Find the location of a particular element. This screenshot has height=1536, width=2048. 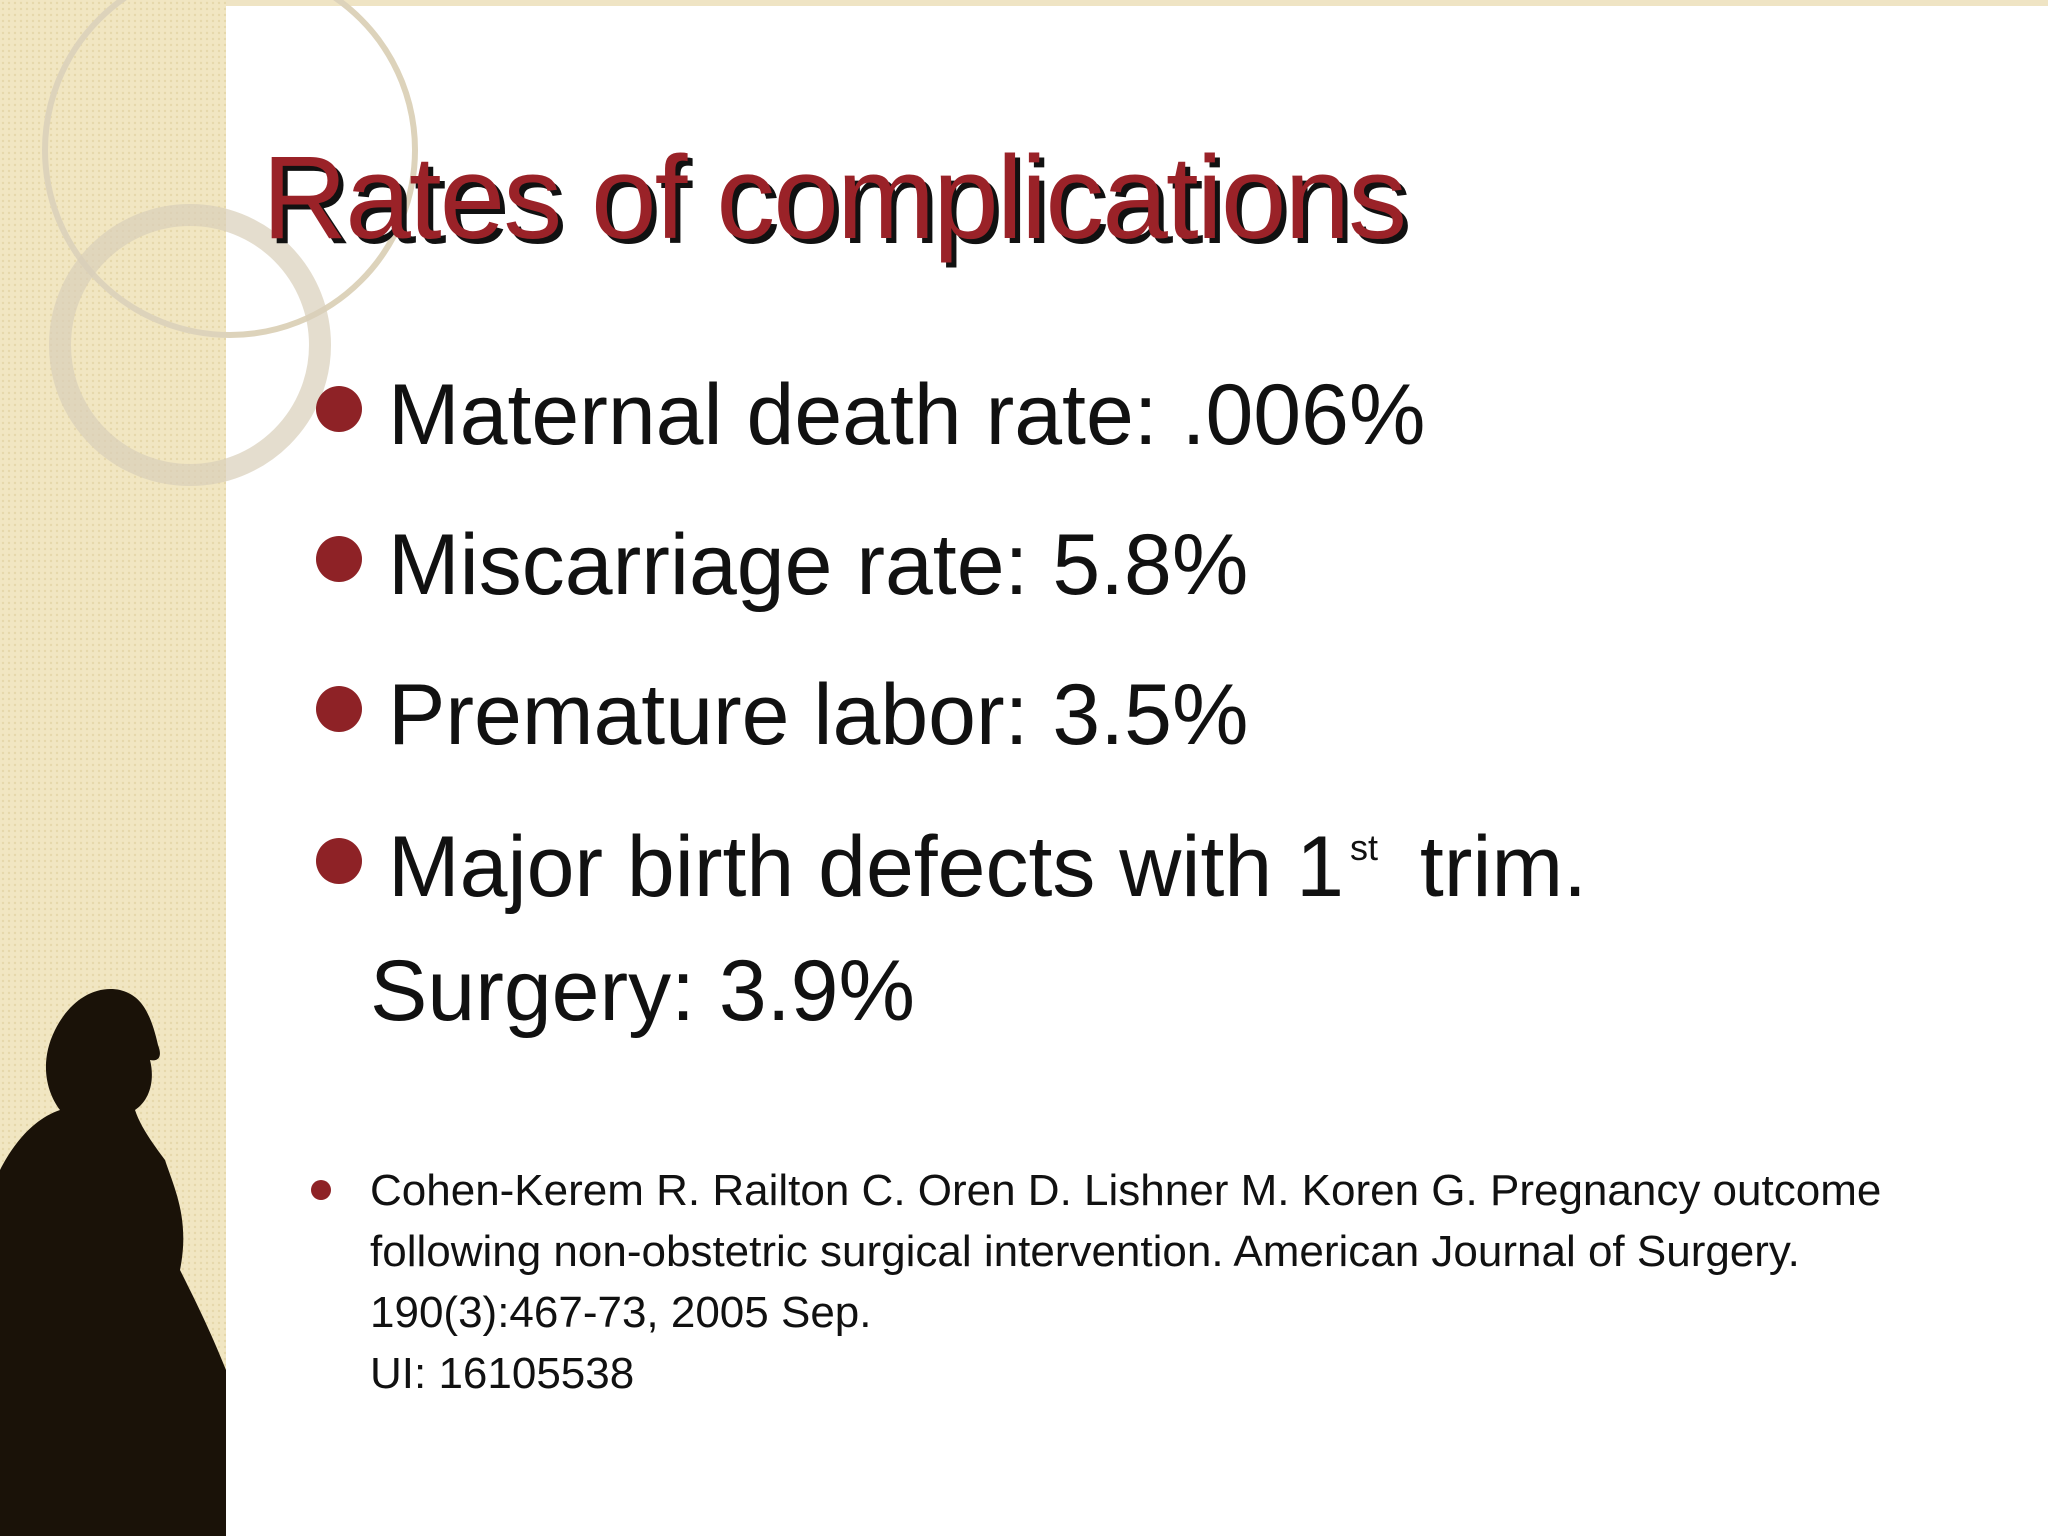

reference-line: 190(3):467-73, 2005 Sep. is located at coordinates (621, 1312).